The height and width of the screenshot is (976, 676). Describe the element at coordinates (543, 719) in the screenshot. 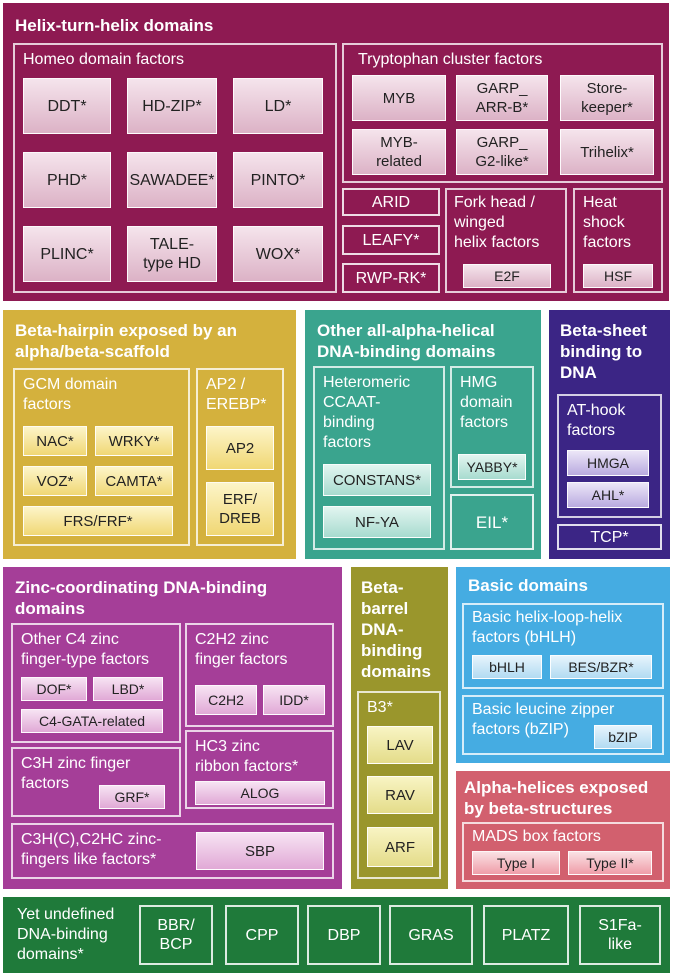

I see `group-label: Basic leucine zipper factors (bZIP)` at that location.